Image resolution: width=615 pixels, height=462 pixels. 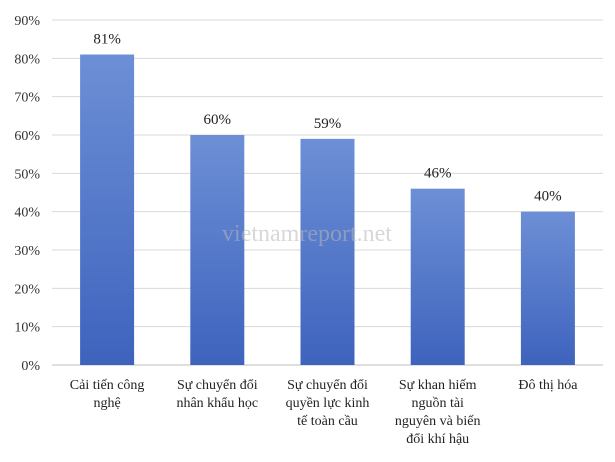 I want to click on y-tick-label: 10%, so click(x=27, y=328).